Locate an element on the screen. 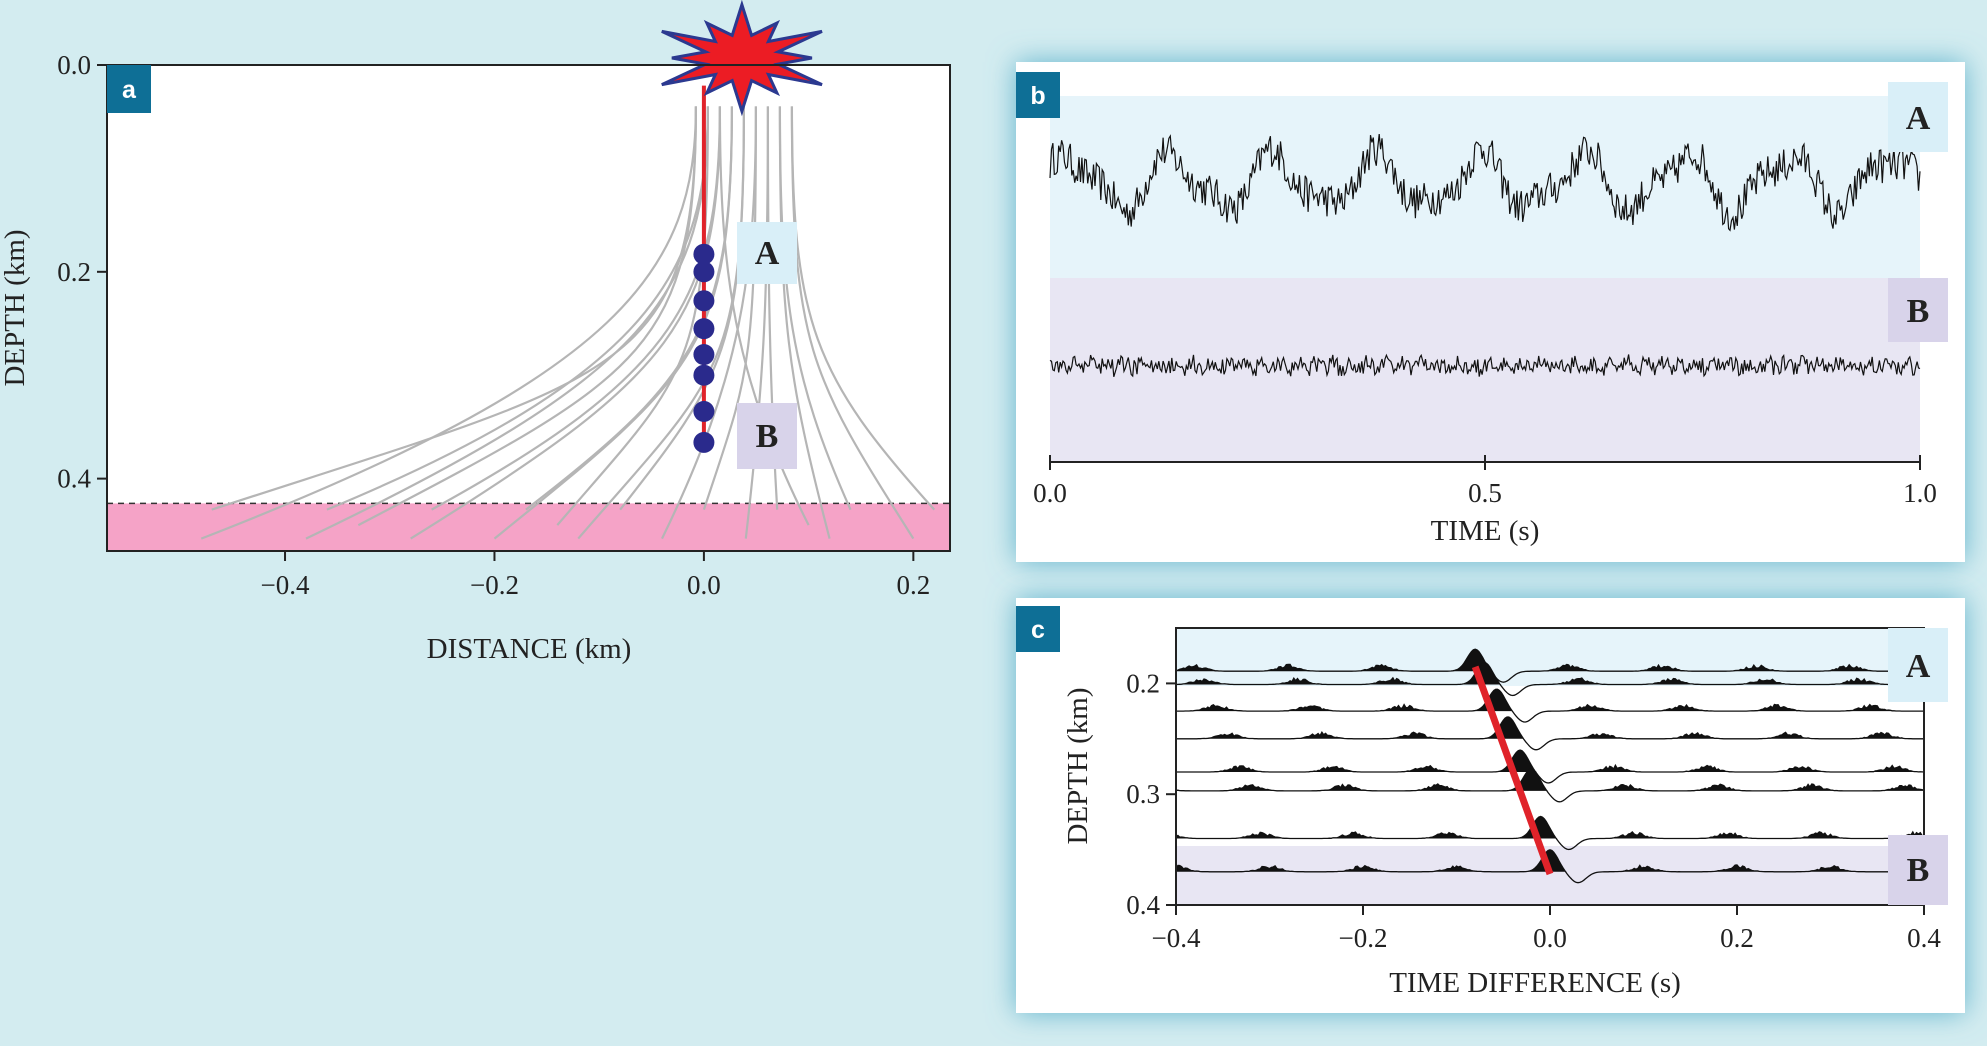 The height and width of the screenshot is (1046, 1987). panel-c-ylabel: DEPTH (km) is located at coordinates (1078, 765).